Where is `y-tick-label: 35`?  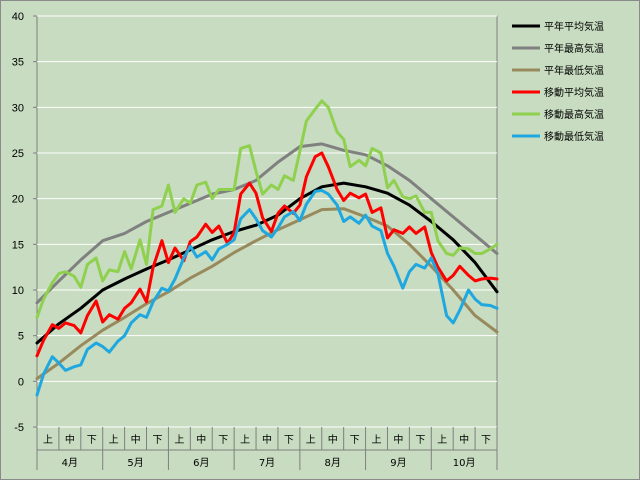 y-tick-label: 35 is located at coordinates (18, 63).